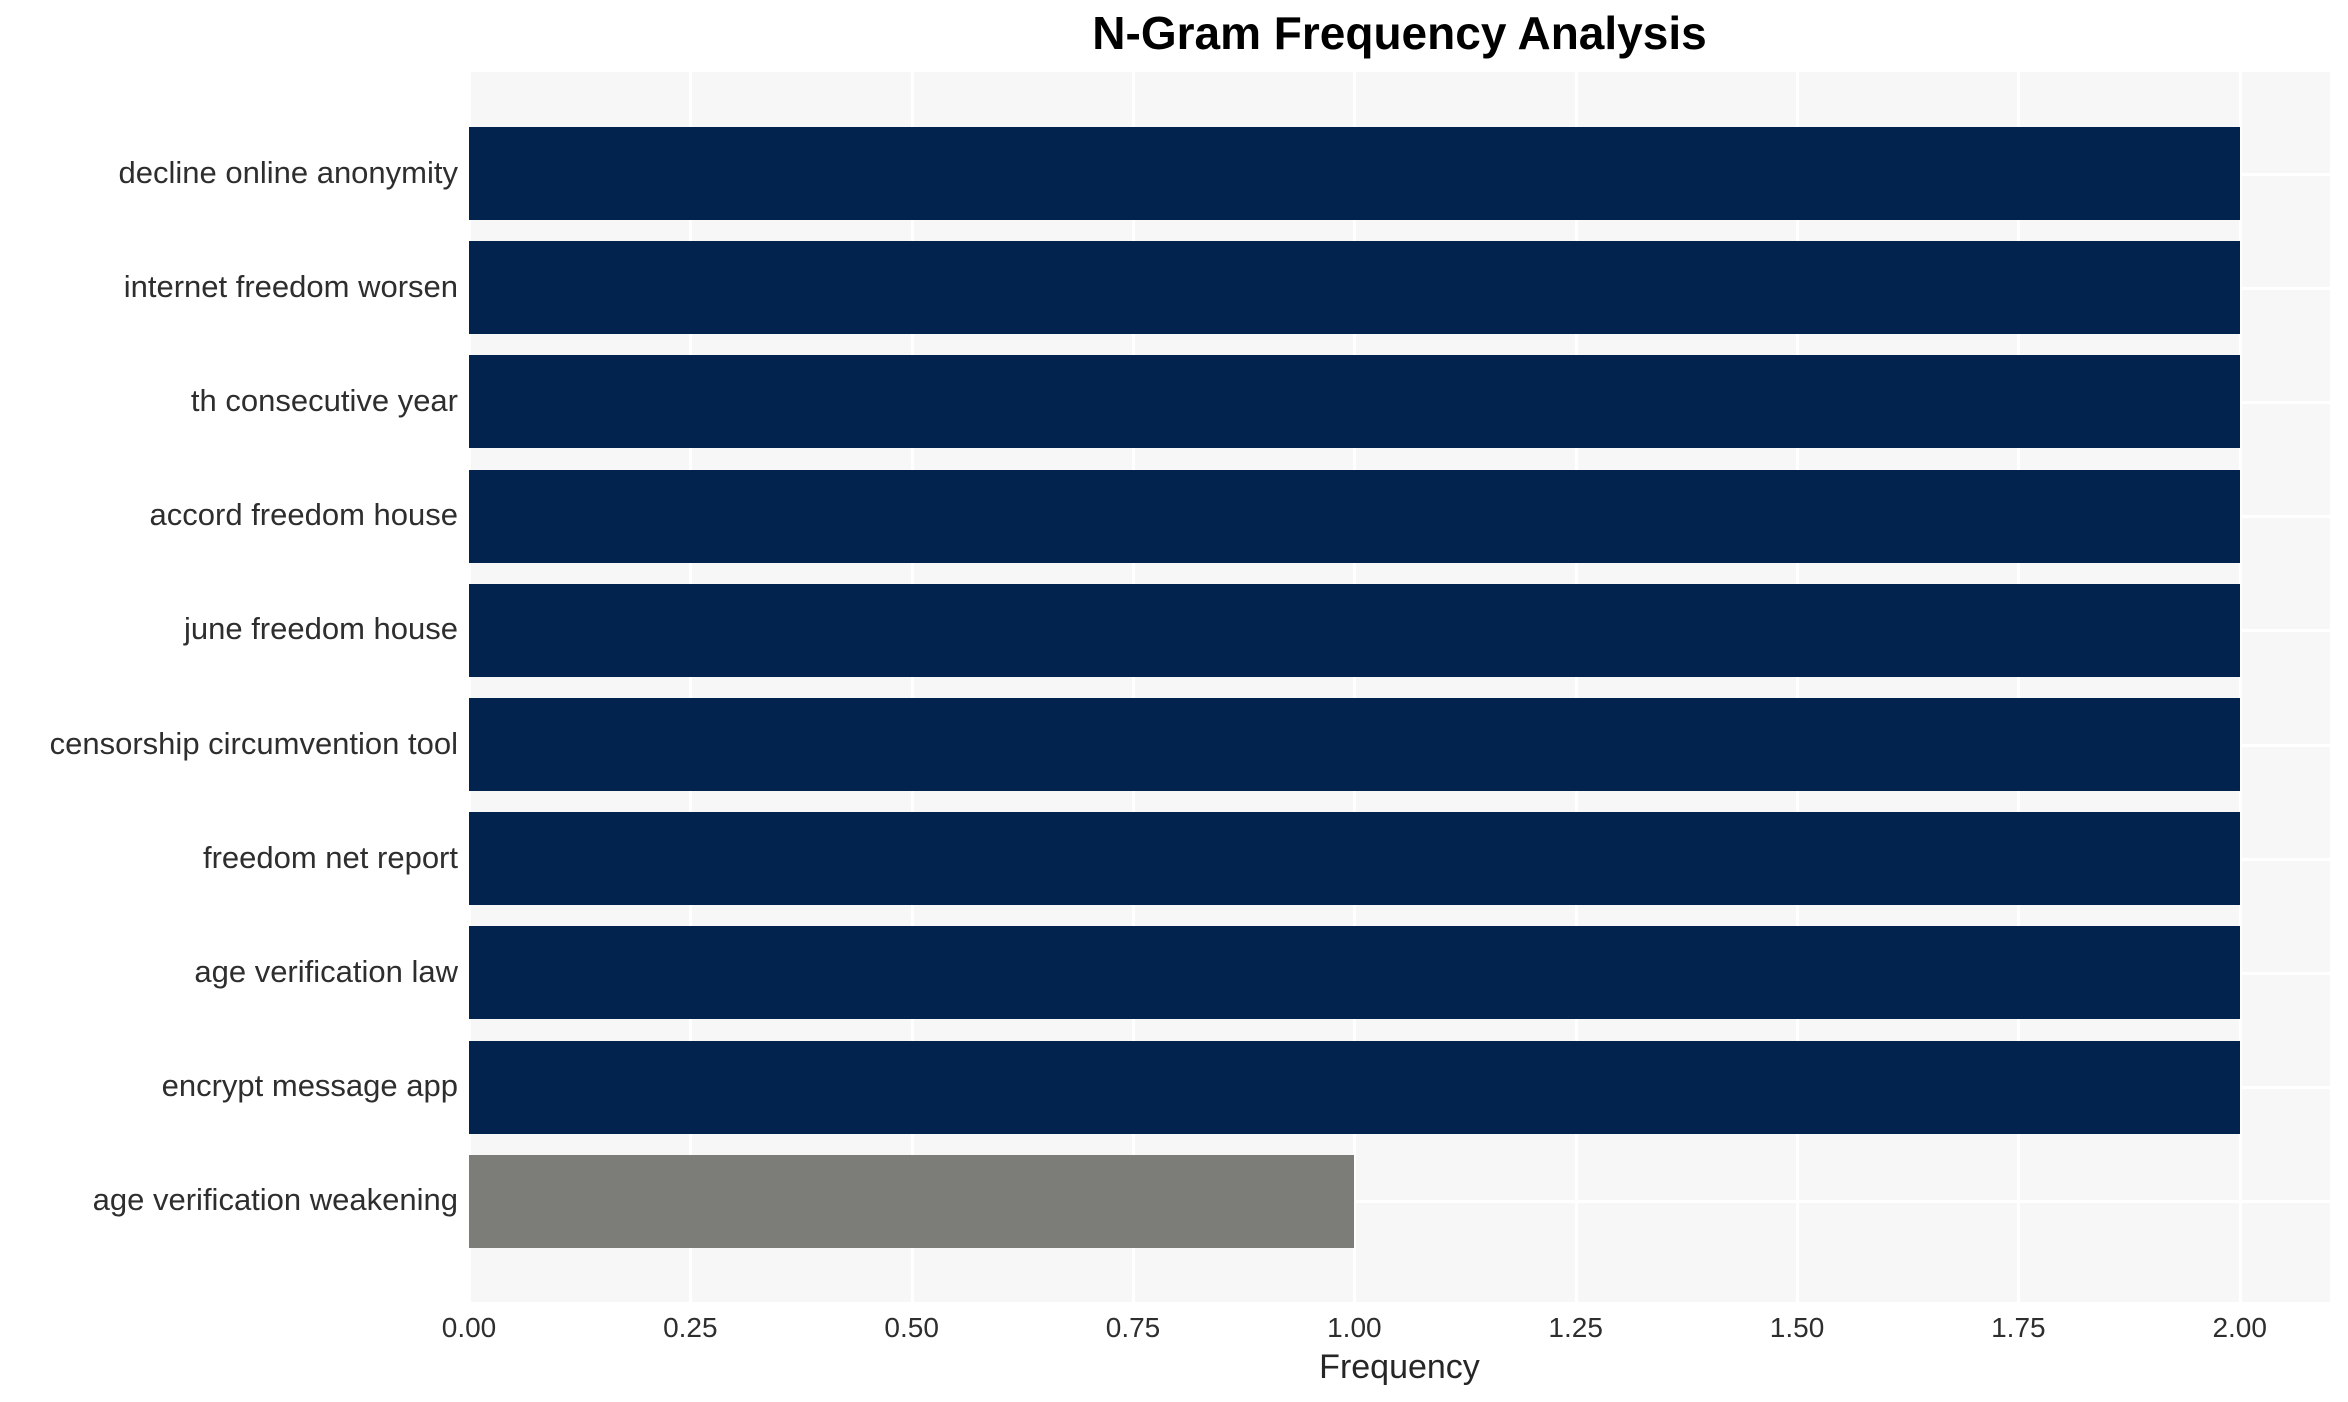 The width and height of the screenshot is (2348, 1402). I want to click on y-tick-label: censorship circumvention tool, so click(253, 743).